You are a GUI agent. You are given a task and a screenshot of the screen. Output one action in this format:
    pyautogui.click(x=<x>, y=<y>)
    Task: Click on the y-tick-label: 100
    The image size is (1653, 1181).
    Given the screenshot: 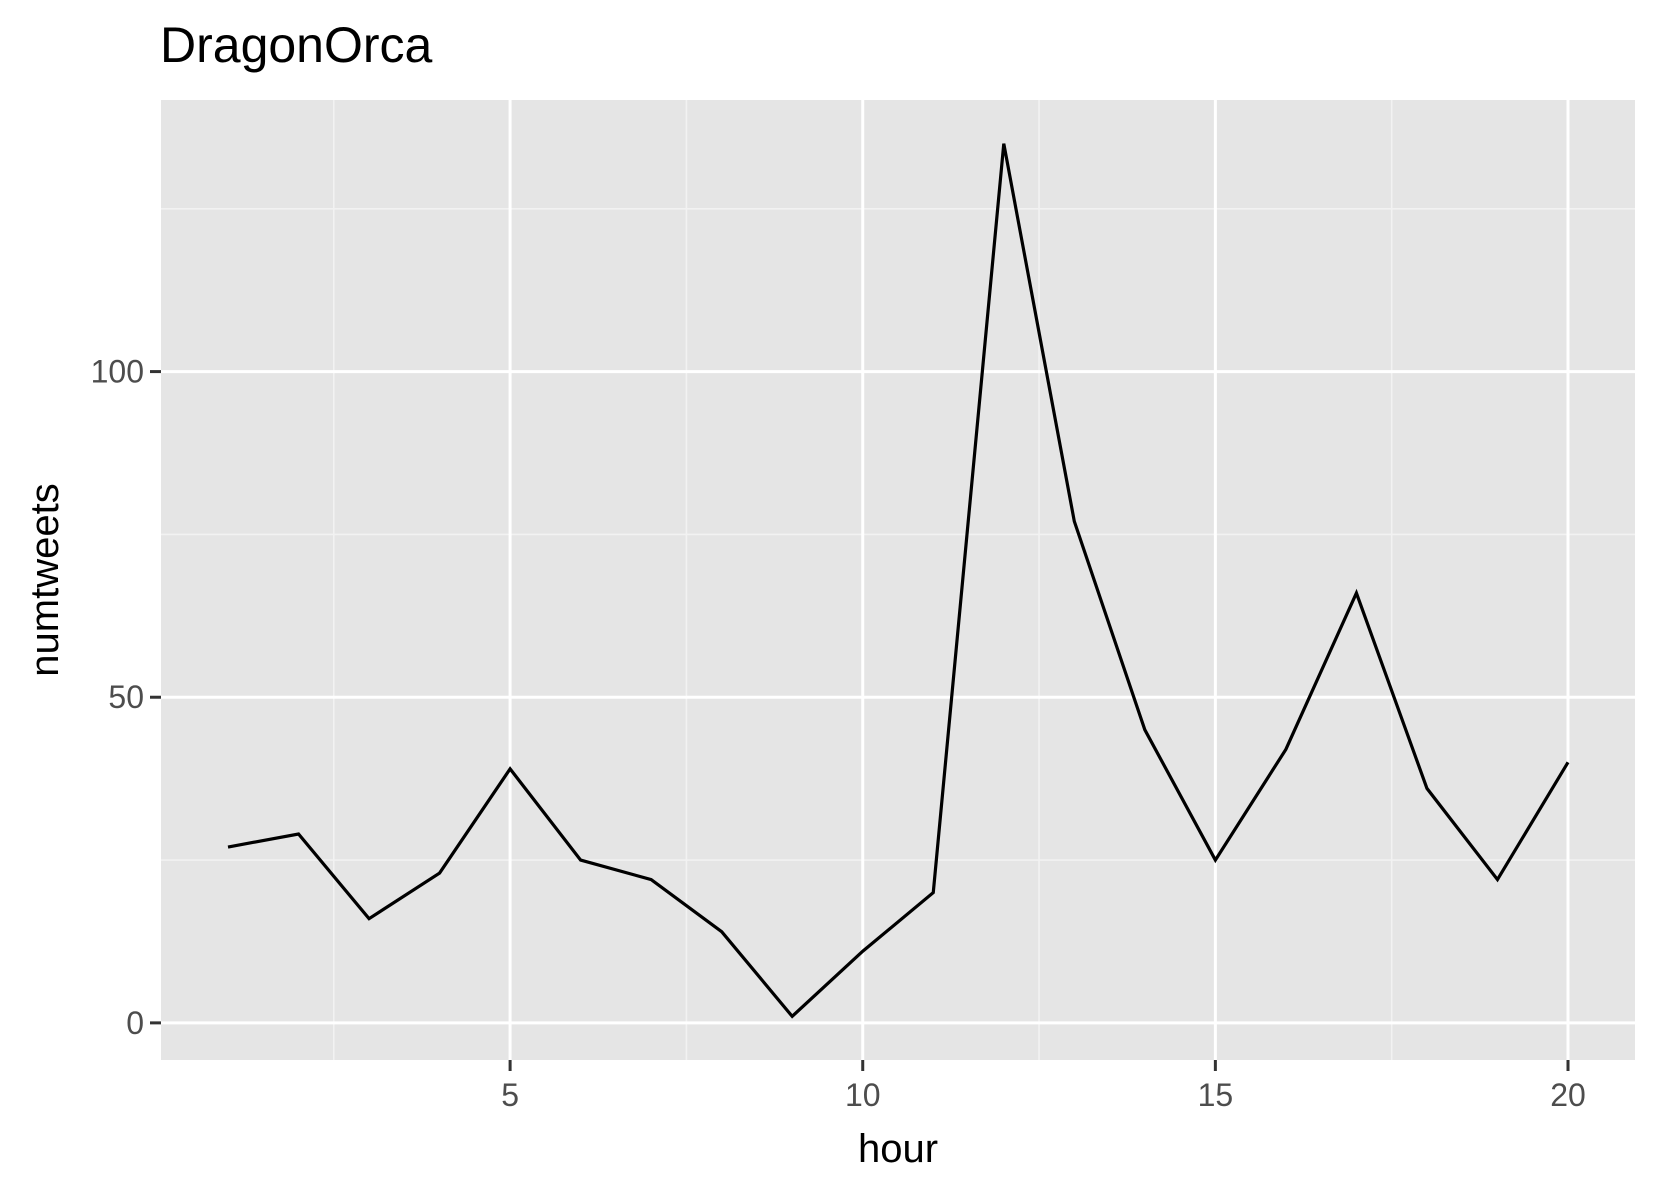 What is the action you would take?
    pyautogui.click(x=117, y=372)
    